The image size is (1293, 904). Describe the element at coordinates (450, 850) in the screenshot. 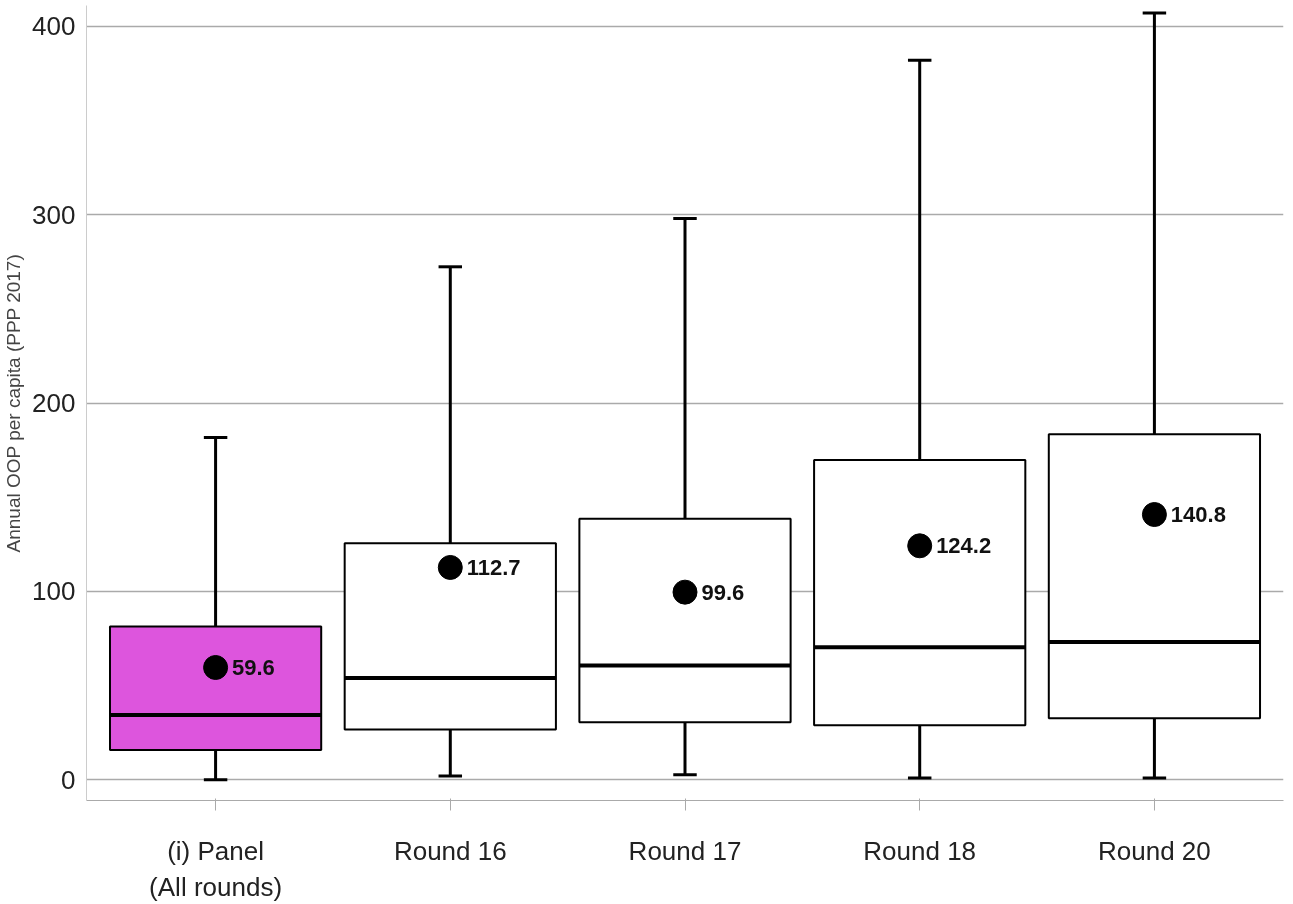

I see `x-tick-label: Round 16` at that location.